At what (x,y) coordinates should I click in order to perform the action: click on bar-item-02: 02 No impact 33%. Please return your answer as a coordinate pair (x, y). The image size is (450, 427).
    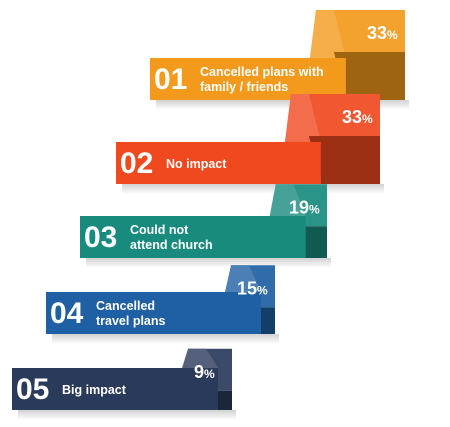
    Looking at the image, I should click on (250, 144).